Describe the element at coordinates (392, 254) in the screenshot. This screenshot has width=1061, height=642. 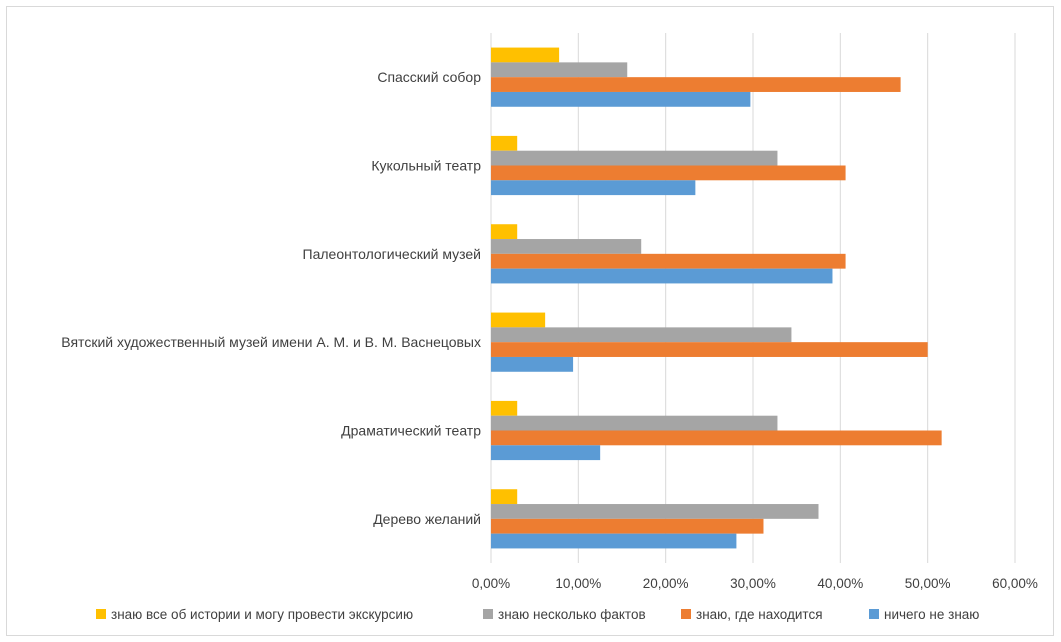
I see `category-label: Палеонтологический музей` at that location.